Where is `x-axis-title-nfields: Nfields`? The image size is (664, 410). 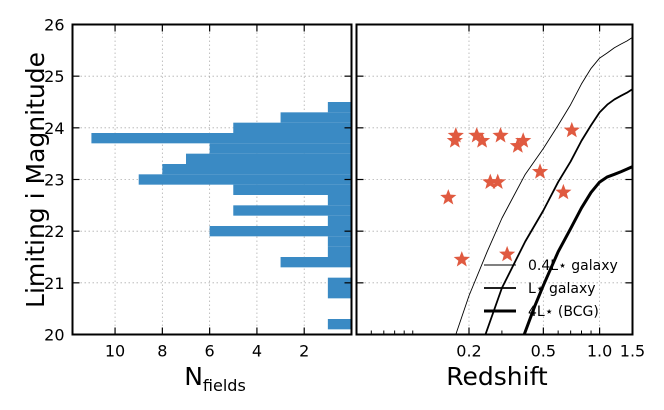 x-axis-title-nfields: Nfields is located at coordinates (215, 378).